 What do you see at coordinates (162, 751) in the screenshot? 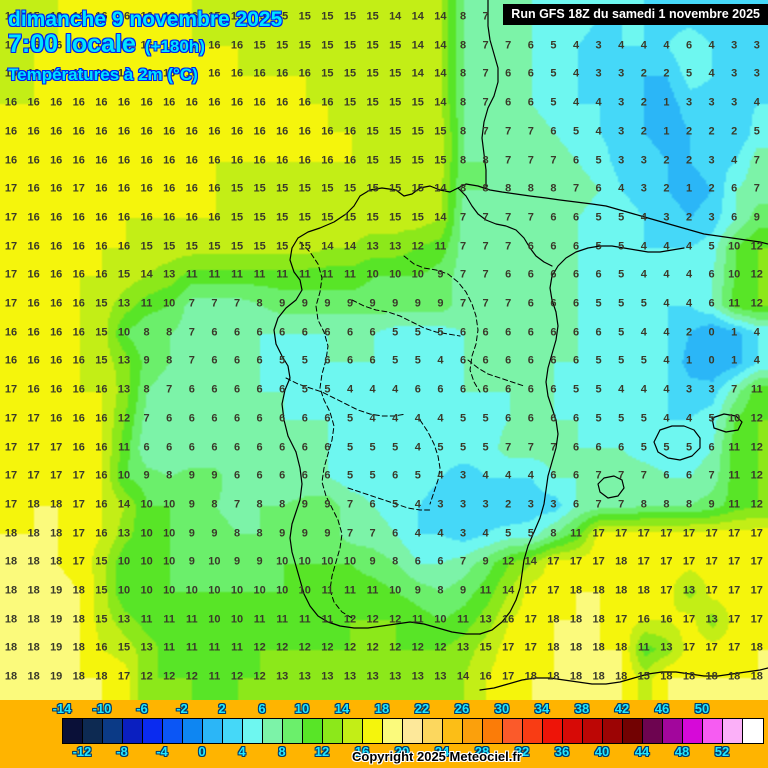
I see `colorscale-tick-bottom: -4` at bounding box center [162, 751].